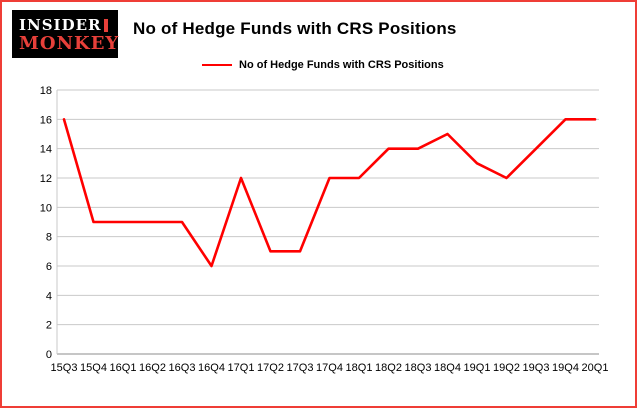  What do you see at coordinates (217, 65) in the screenshot?
I see `legend-line-swatch` at bounding box center [217, 65].